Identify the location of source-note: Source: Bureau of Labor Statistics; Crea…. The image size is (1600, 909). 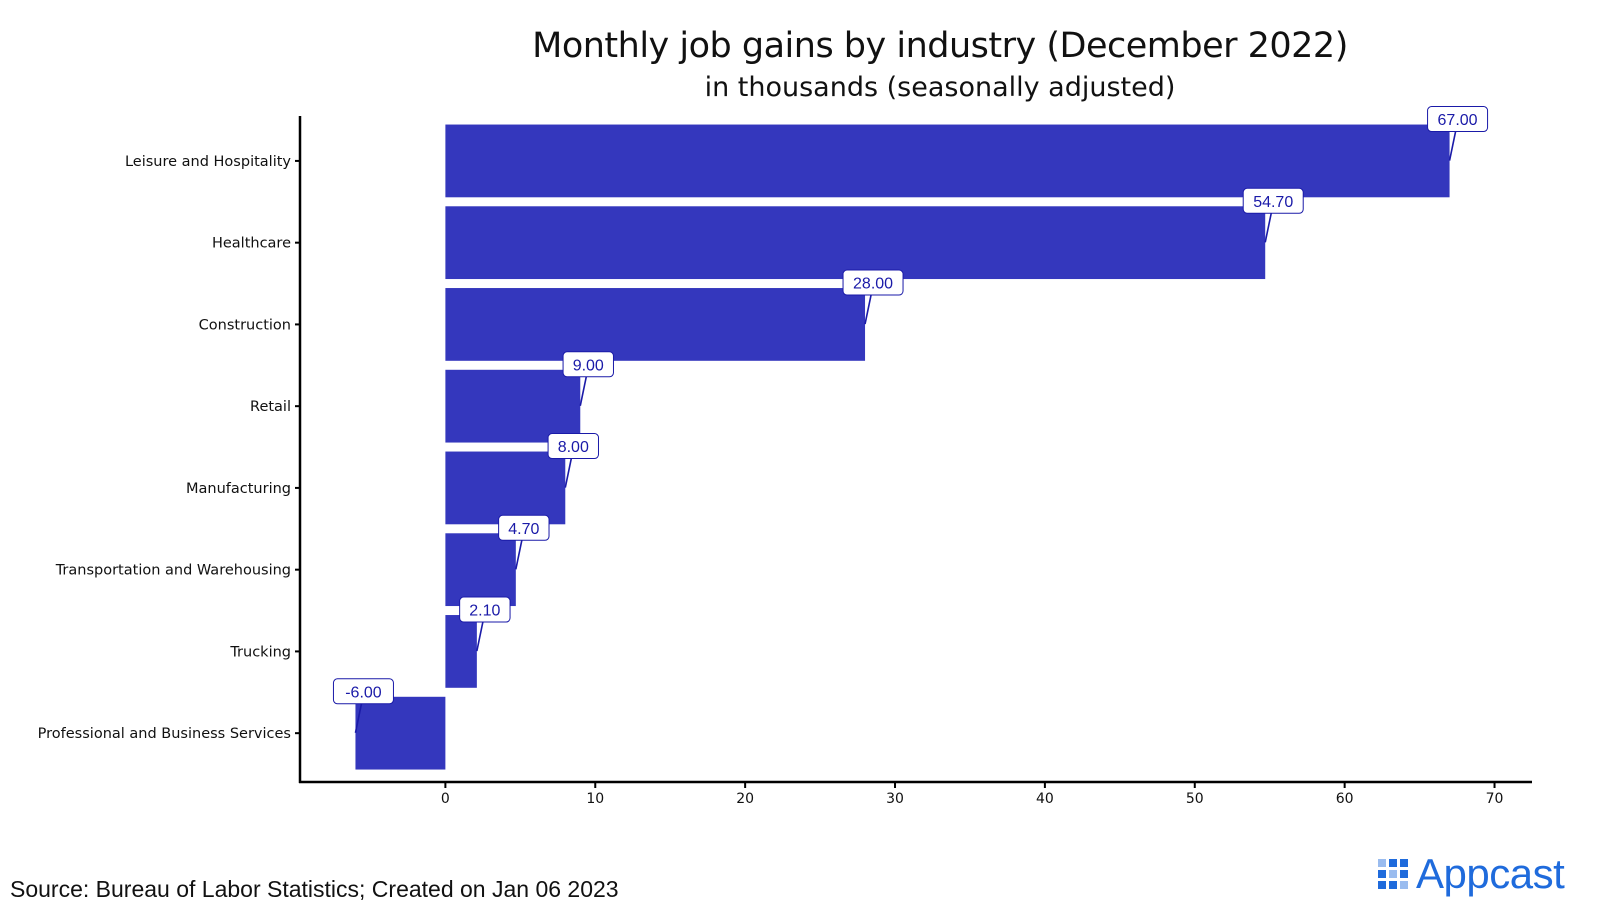
(314, 889).